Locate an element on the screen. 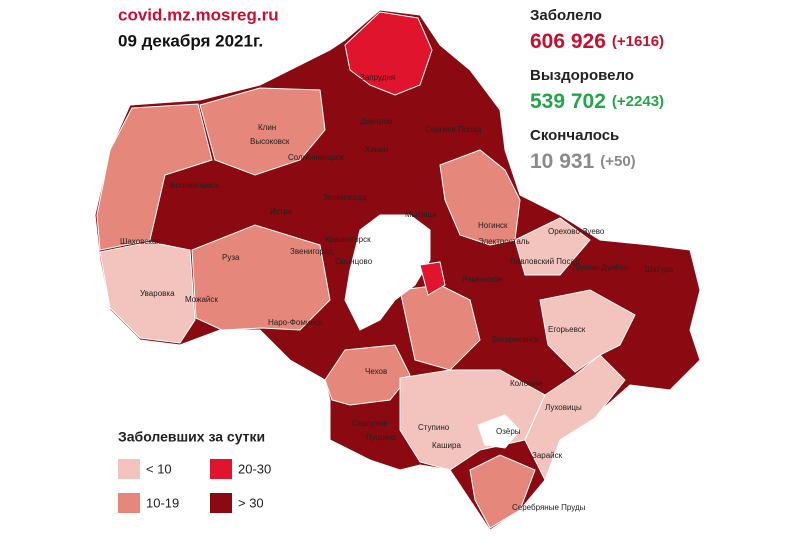 Image resolution: width=800 pixels, height=538 pixels. stat-line: 539 702 (+2243) is located at coordinates (597, 101).